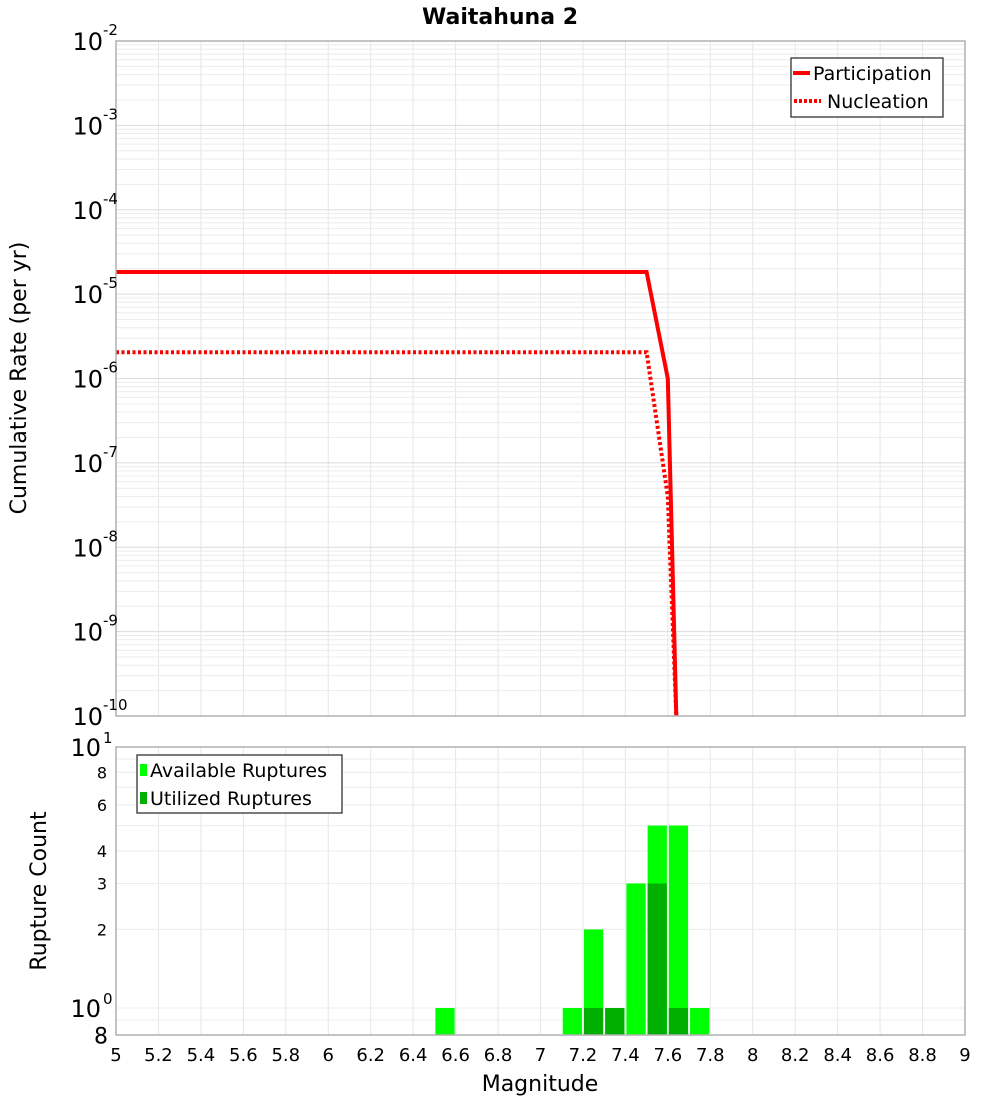 This screenshot has width=1000, height=1104. I want to click on x-tick-label: 8.8, so click(922, 1055).